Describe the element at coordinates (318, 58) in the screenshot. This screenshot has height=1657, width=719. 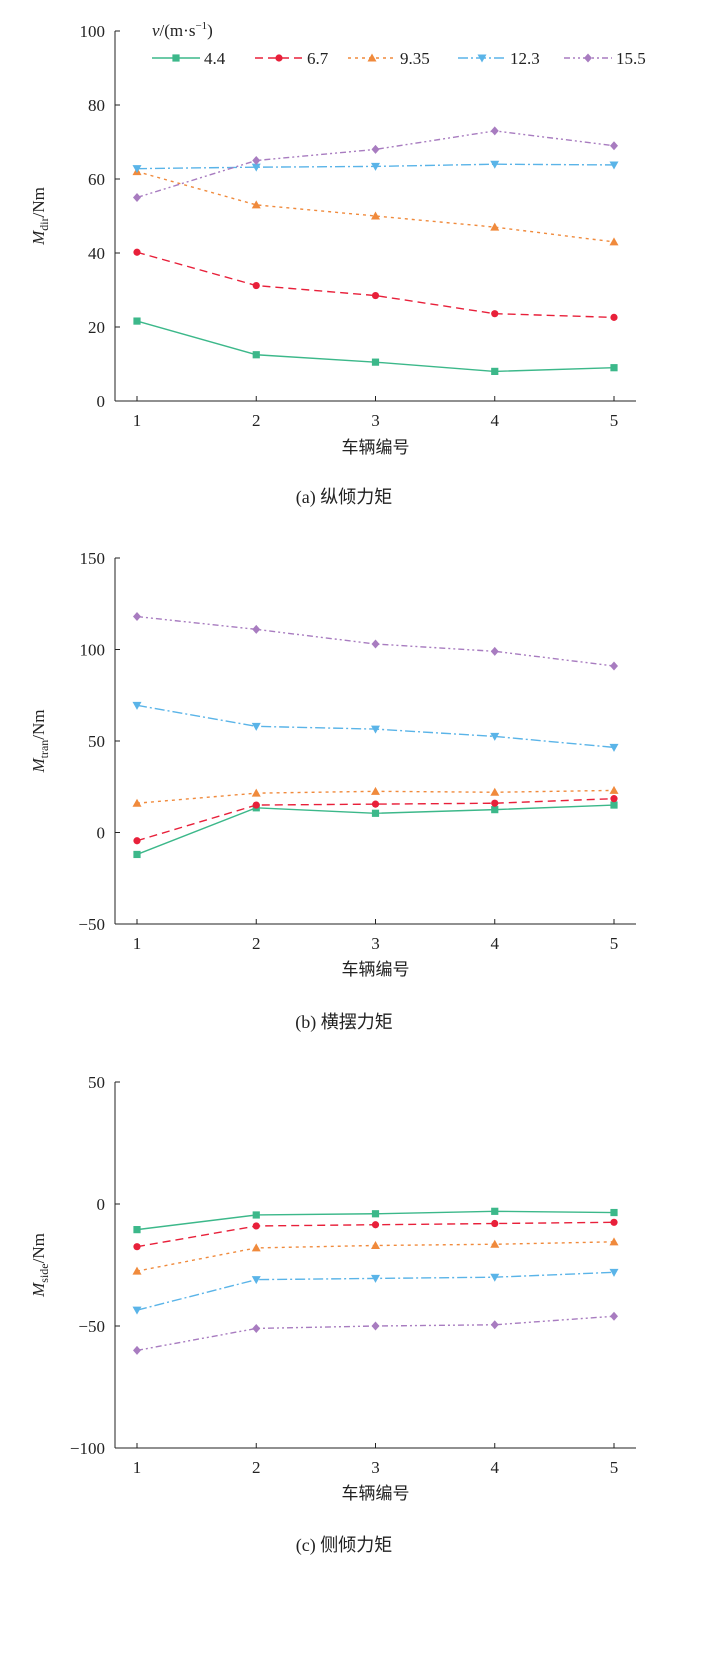
I see `legend-label: 6.7` at that location.